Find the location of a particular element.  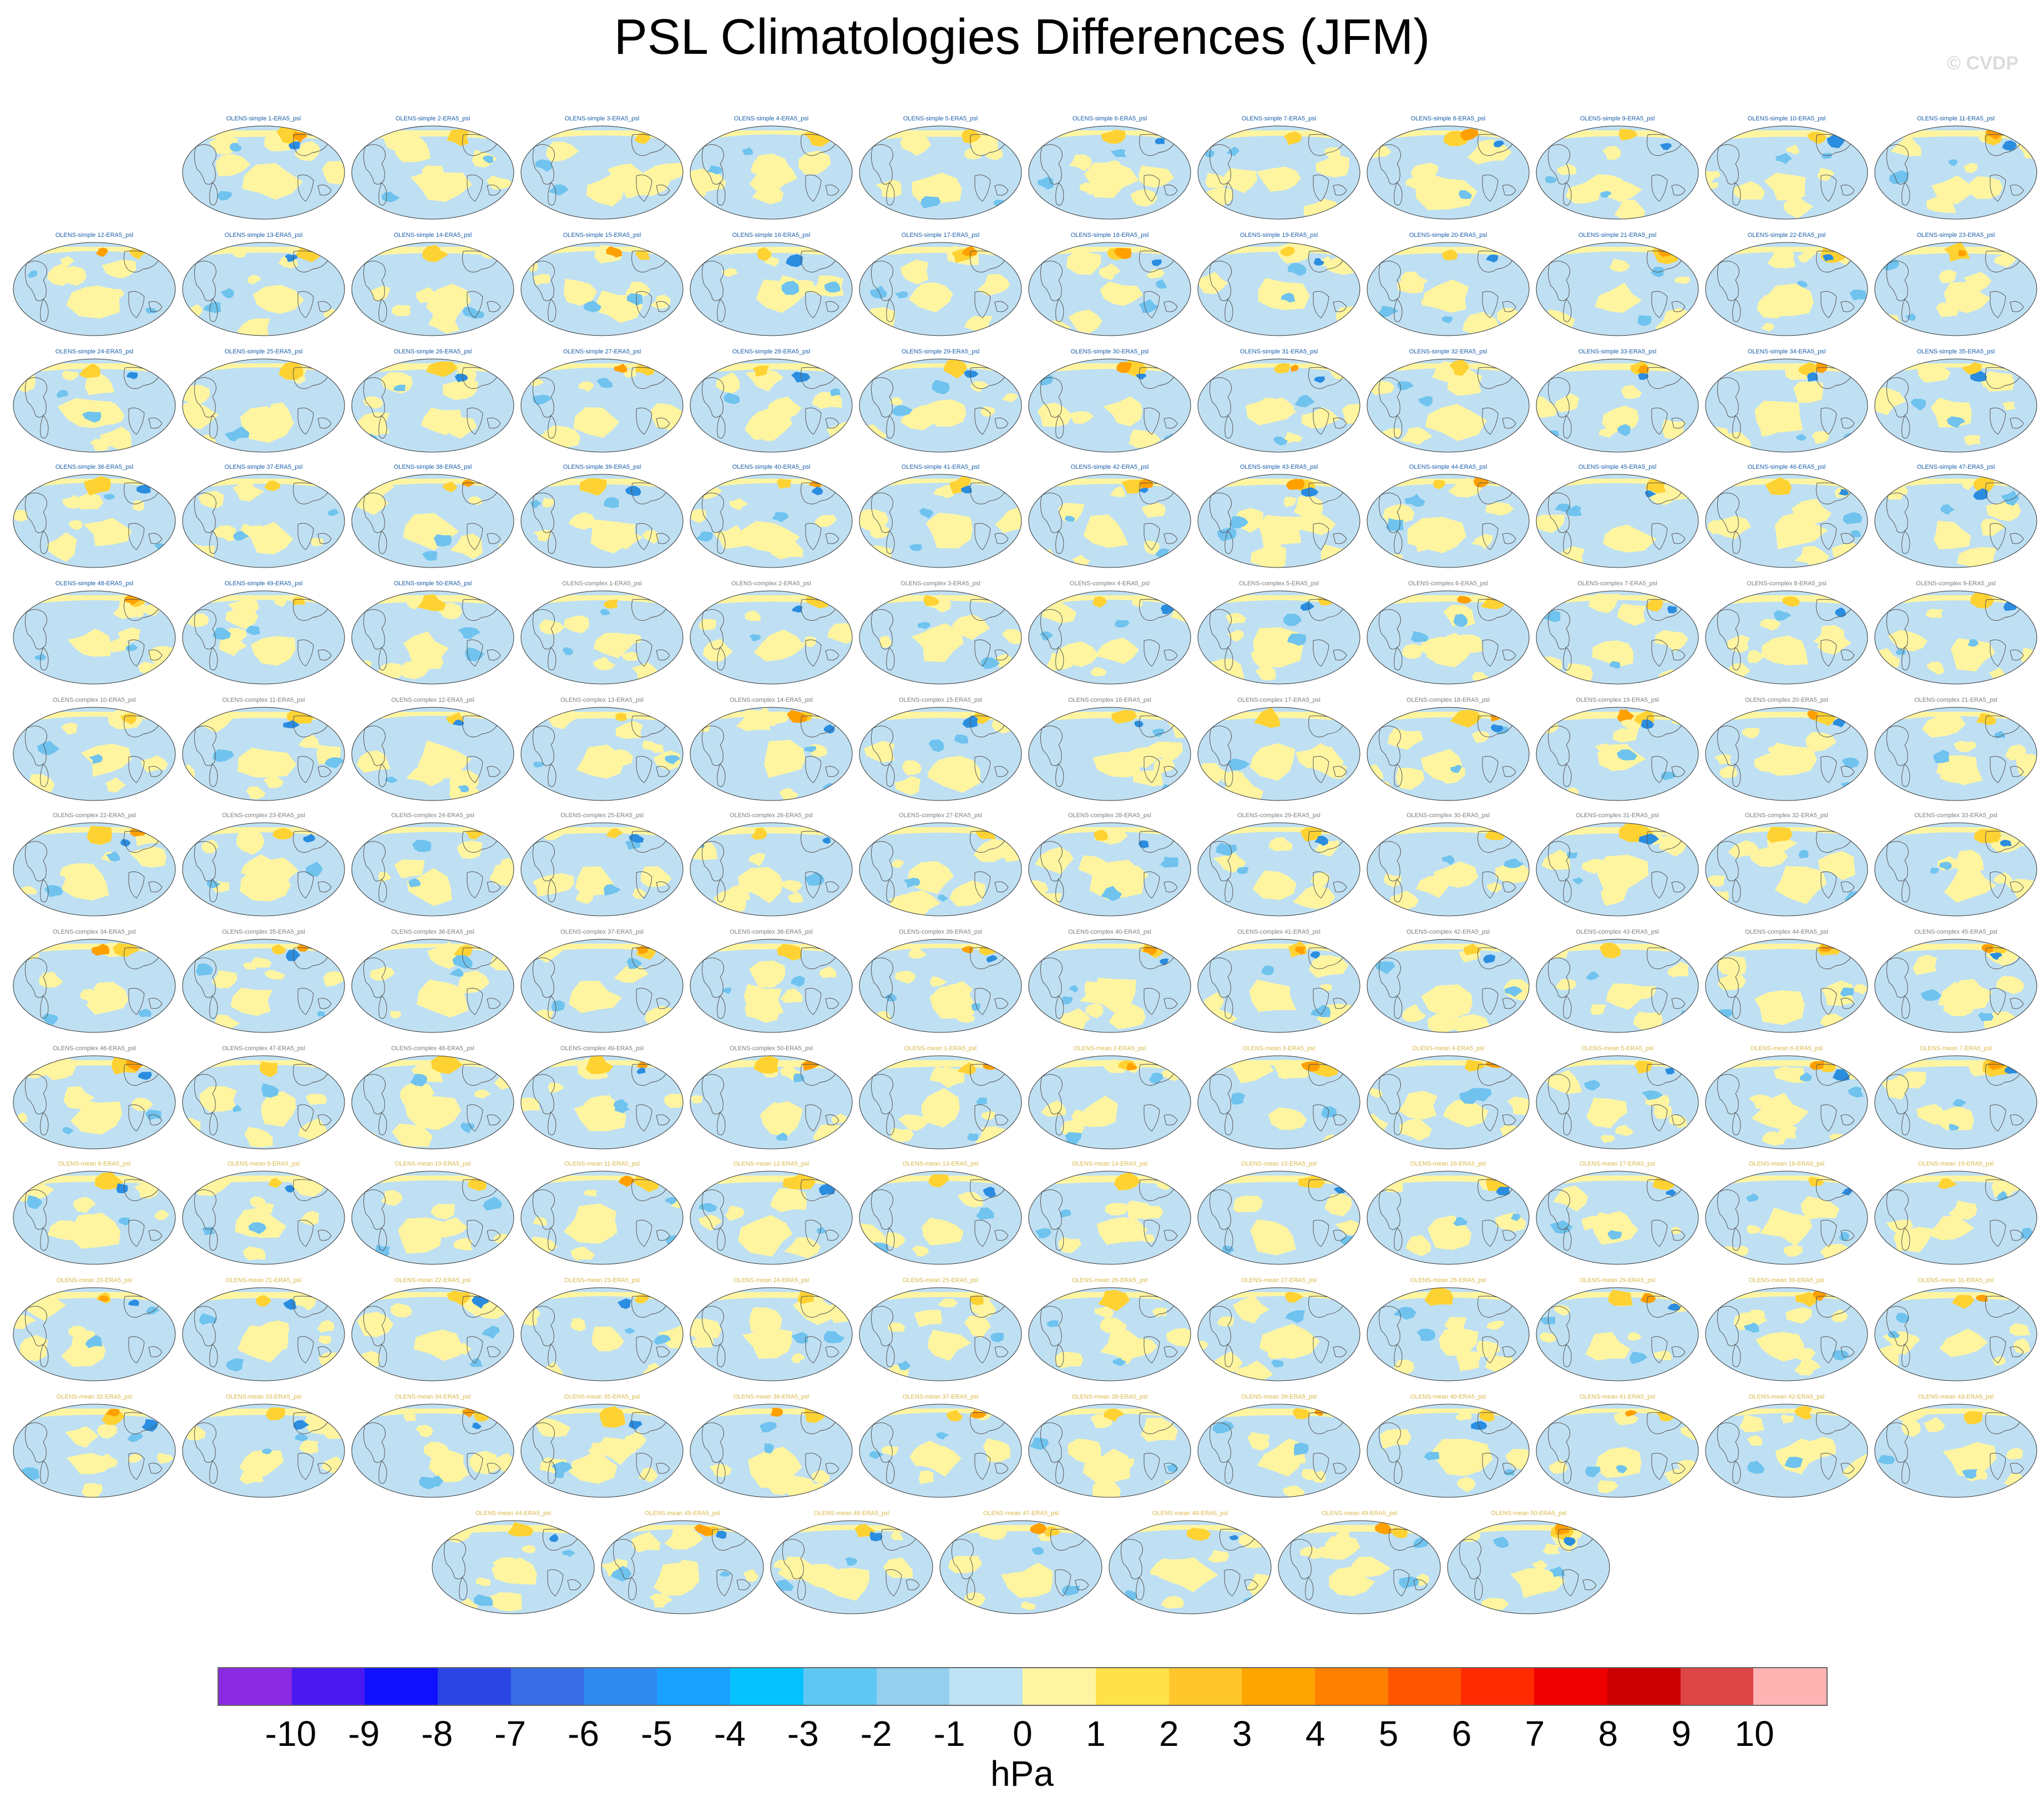

map-panel: OLENS-simple 17-ERA5_psl is located at coordinates (940, 283).